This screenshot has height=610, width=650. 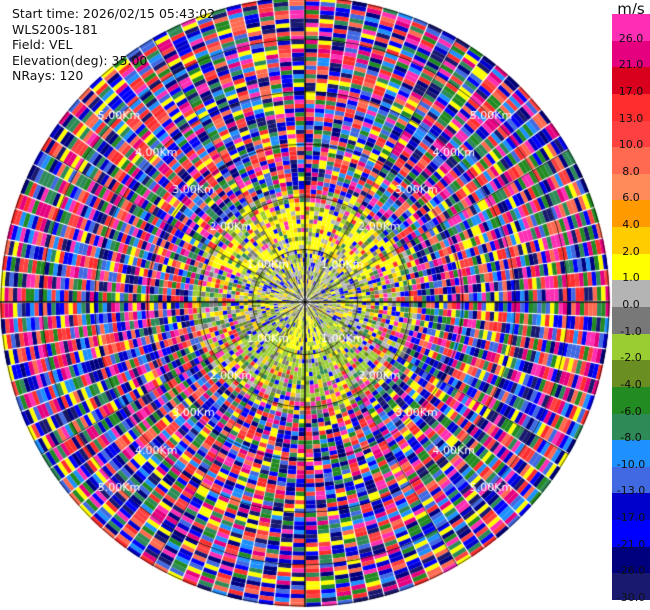 I want to click on colorbar-tick-label: -26.0, so click(x=631, y=571).